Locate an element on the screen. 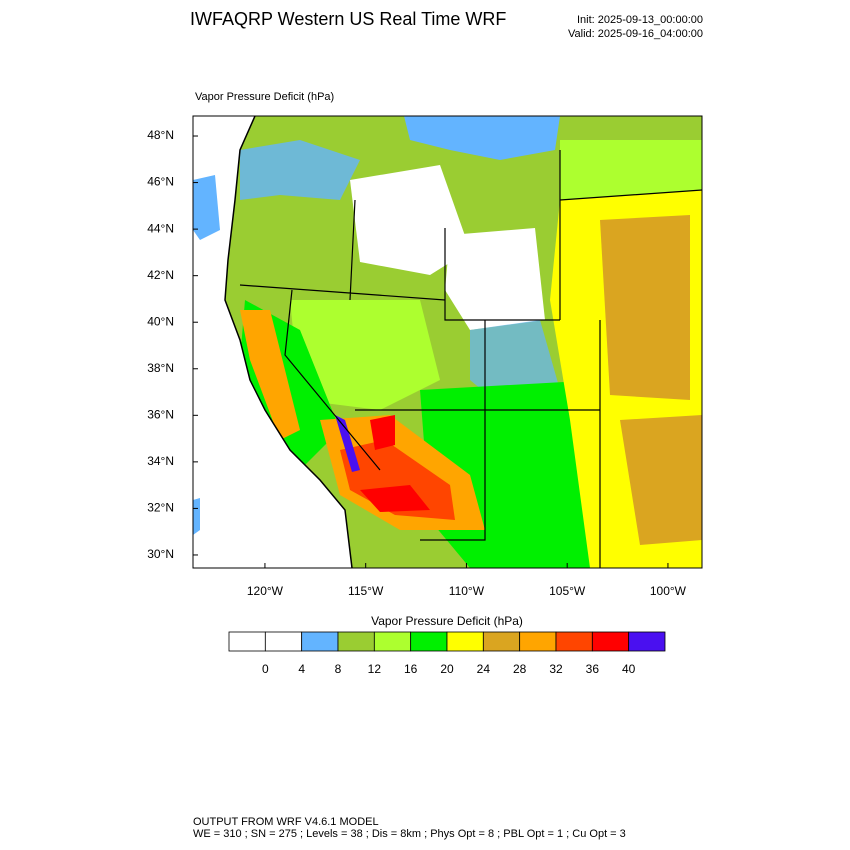 This screenshot has height=850, width=850. init-time: Init: 2025-09-13_00:00:00 is located at coordinates (640, 20).